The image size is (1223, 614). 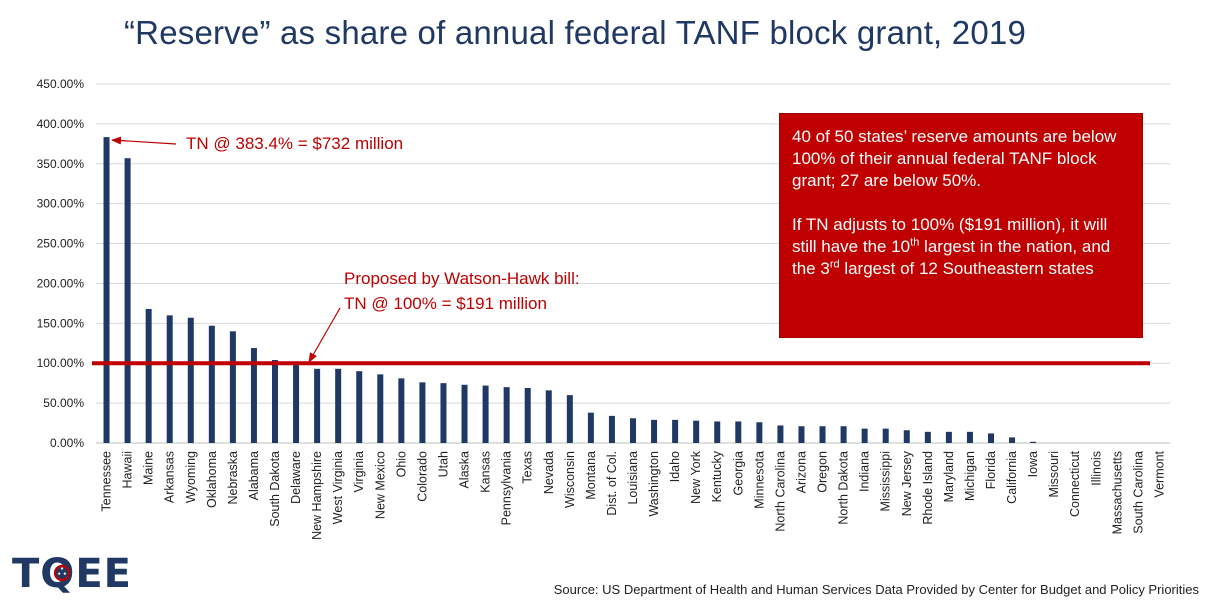 What do you see at coordinates (61, 323) in the screenshot?
I see `y-tick-label: 150.00%` at bounding box center [61, 323].